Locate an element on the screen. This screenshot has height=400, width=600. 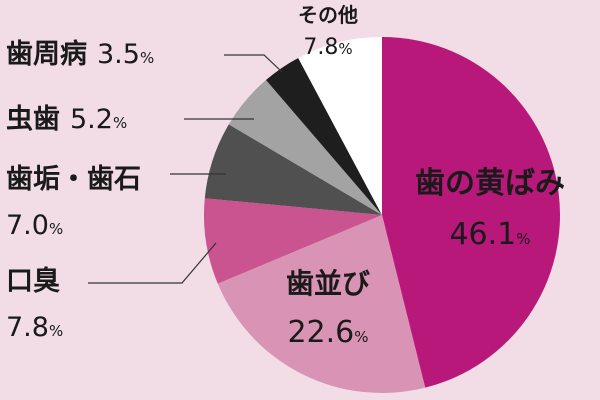
value-unit-slice-3: % is located at coordinates (56, 331).